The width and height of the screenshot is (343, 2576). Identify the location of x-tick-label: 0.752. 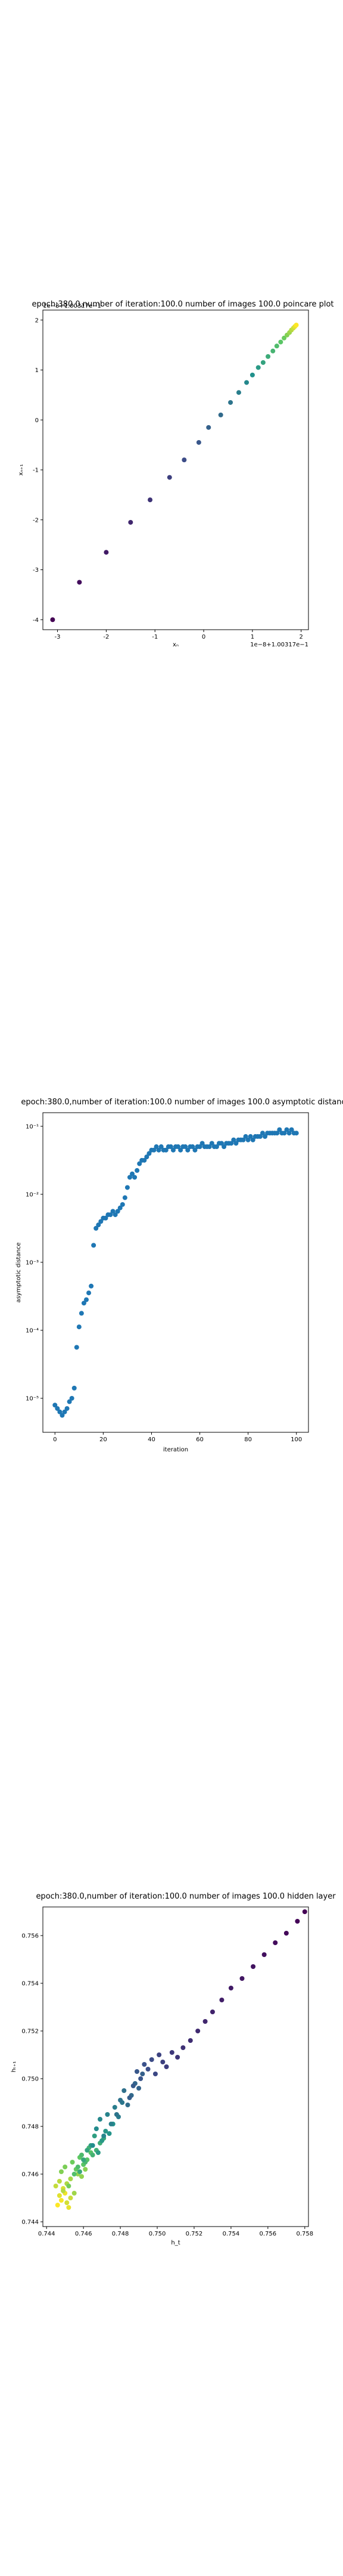
(194, 2234).